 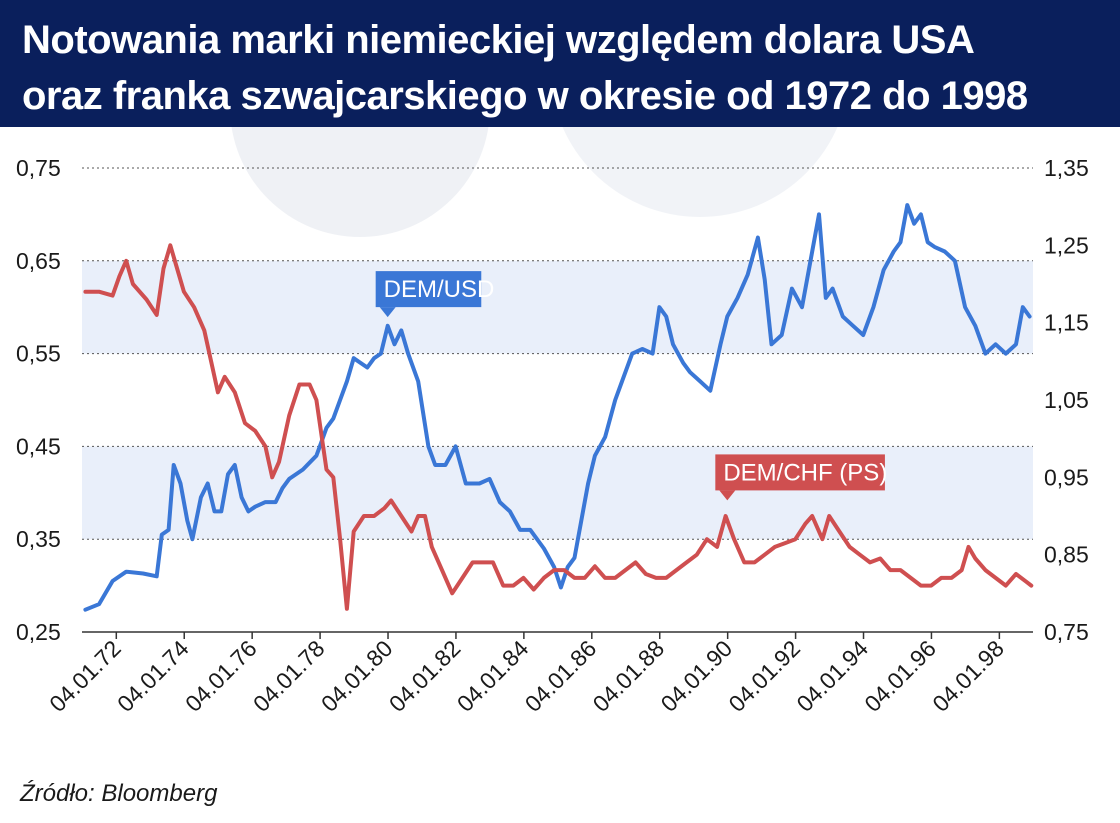 I want to click on y-left-tick-label: 0,25, so click(x=38, y=632).